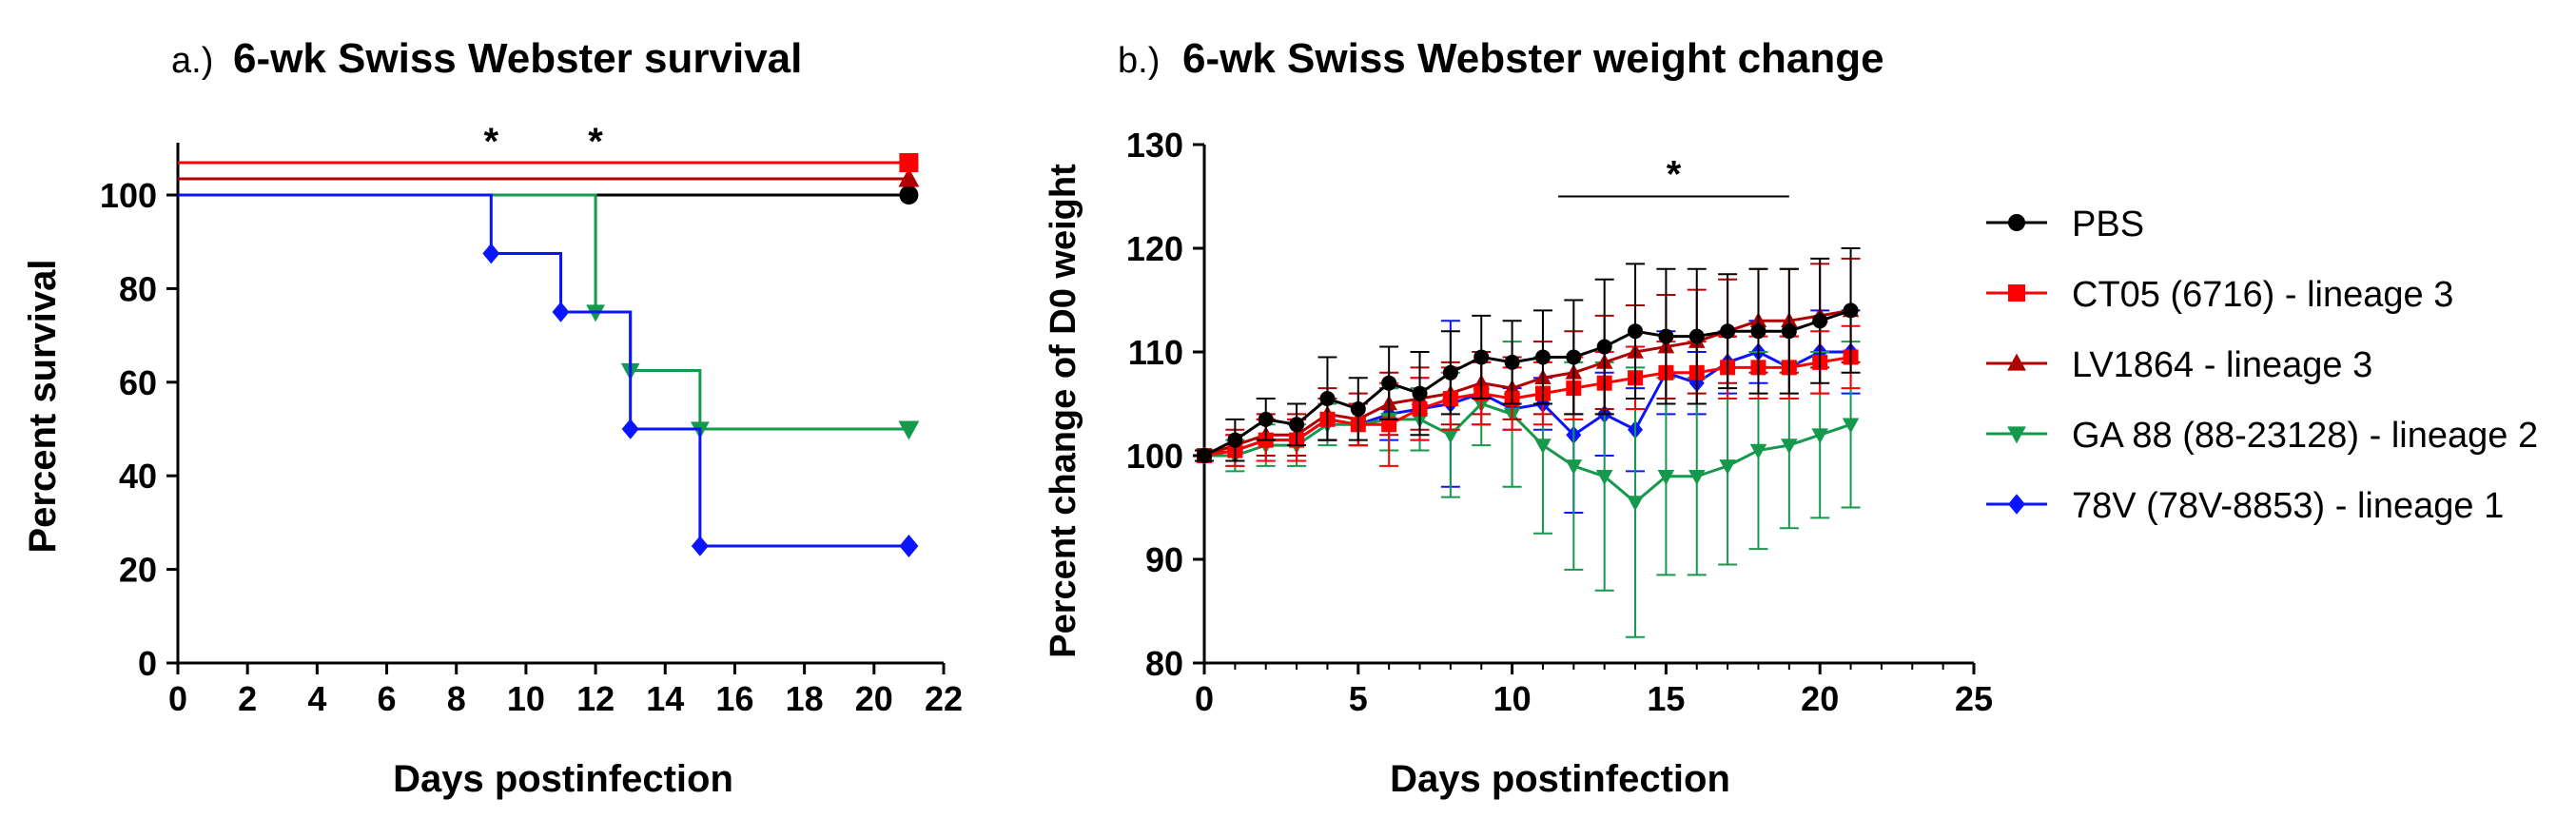 This screenshot has height=819, width=2576. What do you see at coordinates (457, 698) in the screenshot?
I see `x-tick-label: 8` at bounding box center [457, 698].